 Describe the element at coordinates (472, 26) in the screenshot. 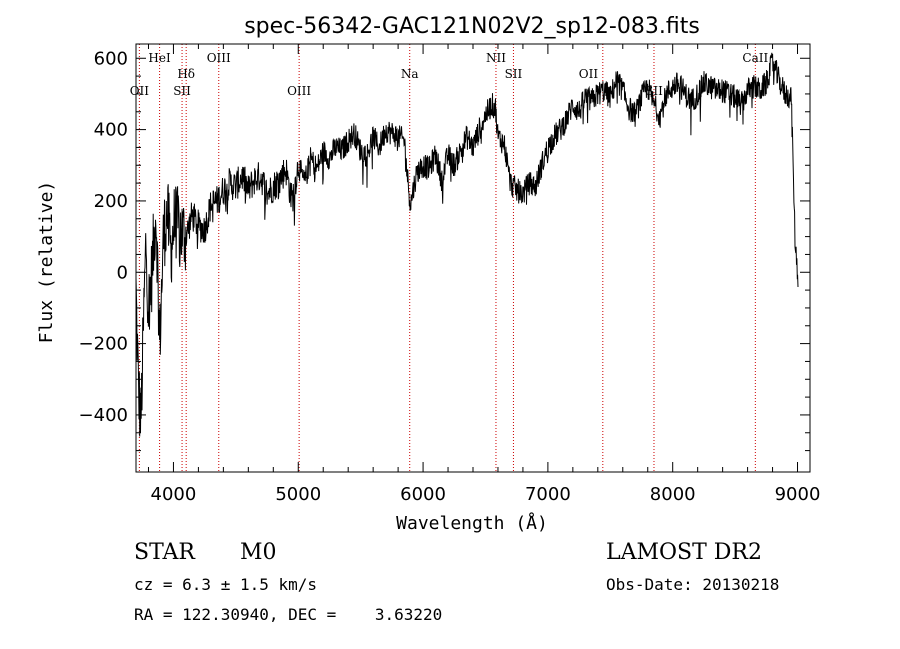

I see `chart-title: spec-56342-GAC121N02V2_sp12-083.fits` at that location.